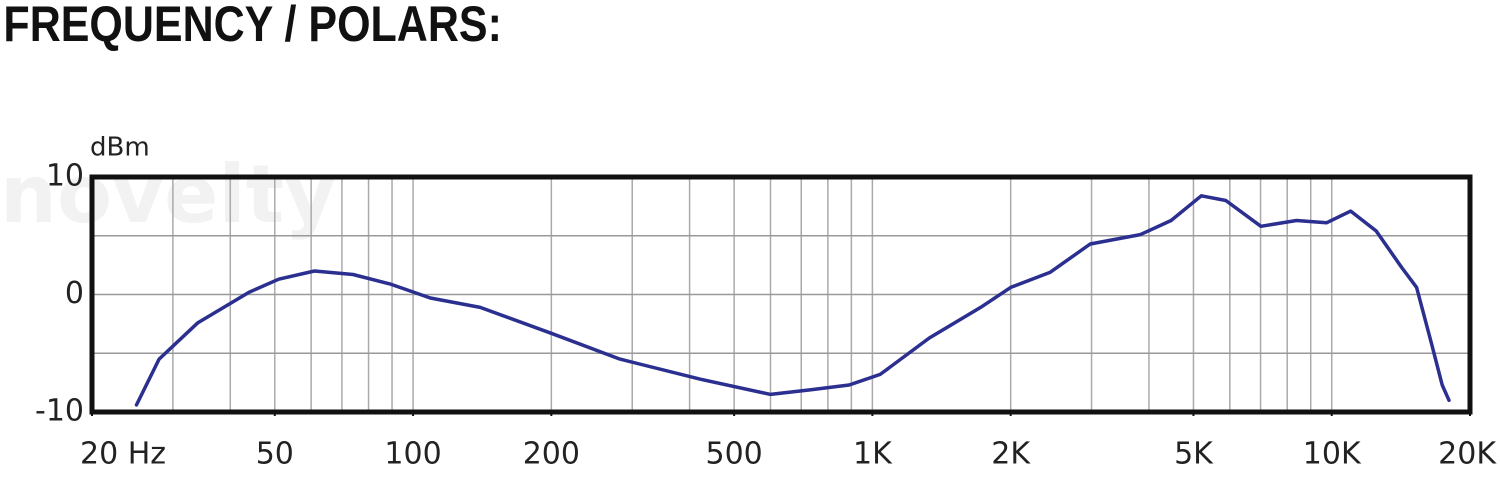 This screenshot has height=482, width=1500. I want to click on y-tick-label: 0, so click(74, 293).